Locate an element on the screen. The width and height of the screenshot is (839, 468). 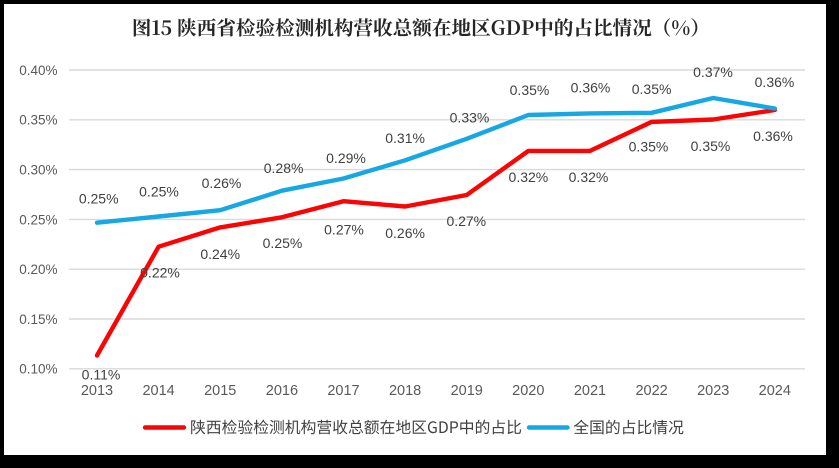
svg-text: 2022 is located at coordinates (651, 391).